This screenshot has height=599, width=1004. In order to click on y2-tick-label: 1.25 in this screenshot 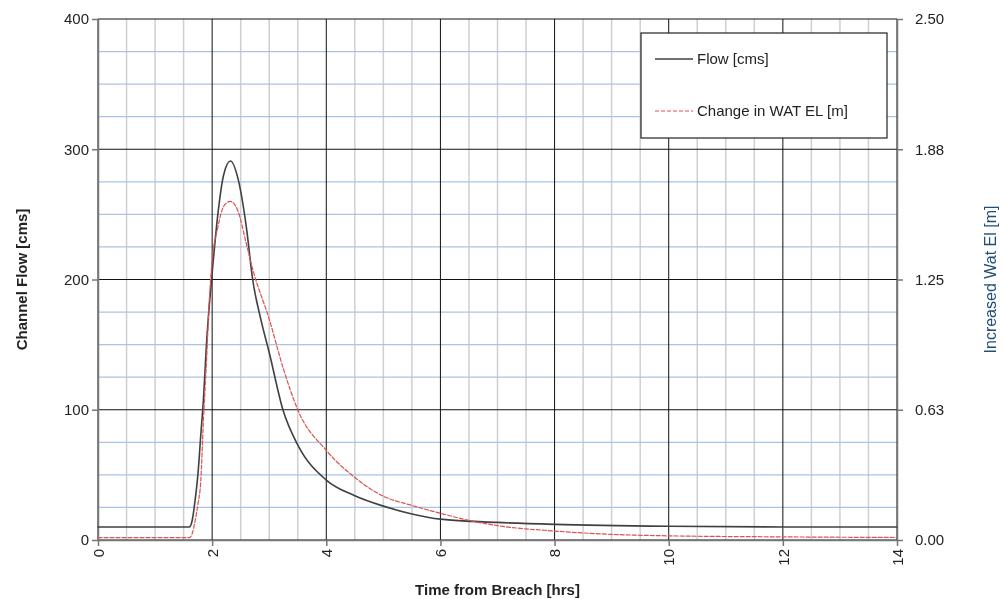, I will do `click(930, 279)`.